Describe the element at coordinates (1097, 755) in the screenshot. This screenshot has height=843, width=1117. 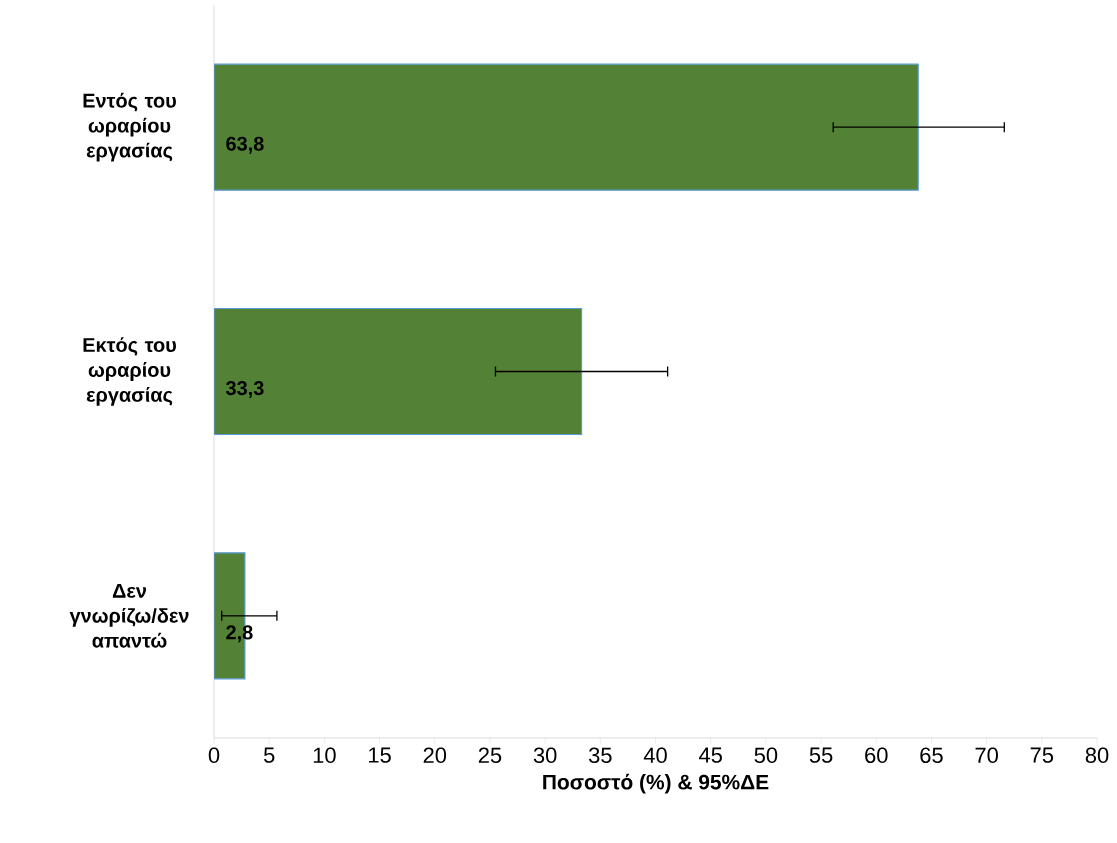
I see `x-tick-label: 80` at that location.